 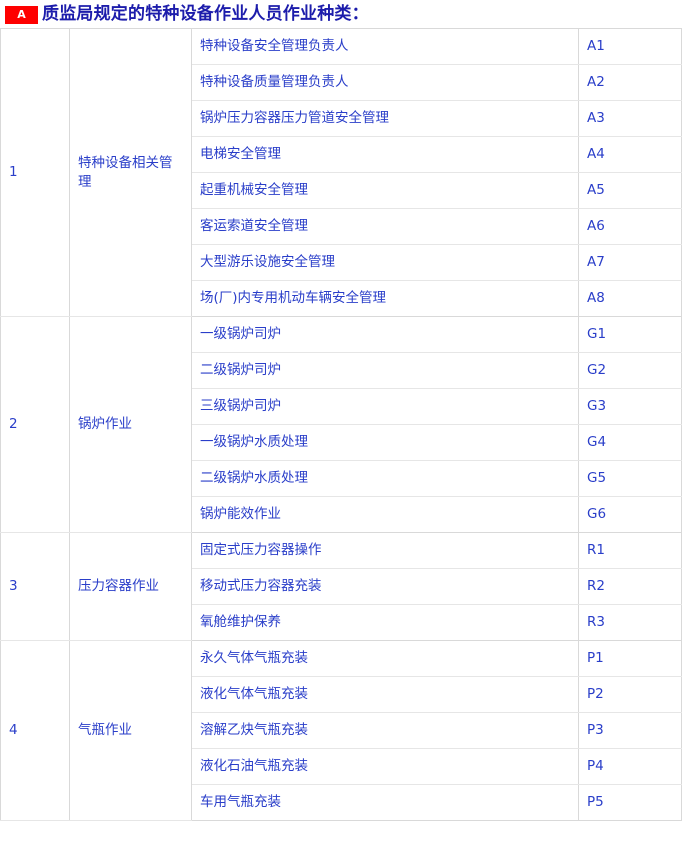 What do you see at coordinates (385, 586) in the screenshot?
I see `occupation-name-cell: 移动式压力容器充装` at bounding box center [385, 586].